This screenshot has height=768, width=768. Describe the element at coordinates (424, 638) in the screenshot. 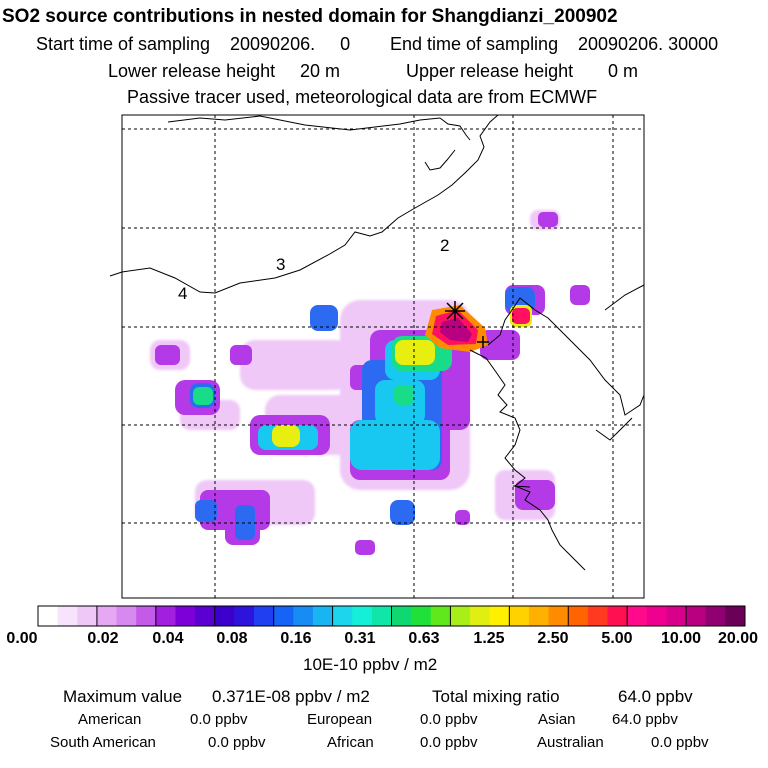

I see `colorbar-label: 0.63` at that location.